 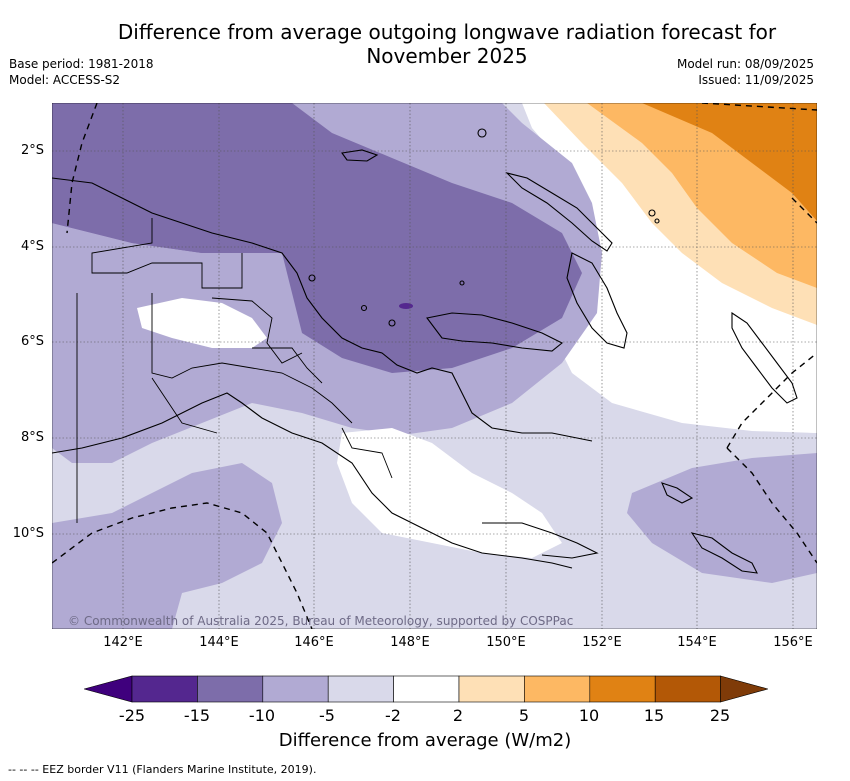 What do you see at coordinates (458, 715) in the screenshot?
I see `colorbar-tick-6: 2` at bounding box center [458, 715].